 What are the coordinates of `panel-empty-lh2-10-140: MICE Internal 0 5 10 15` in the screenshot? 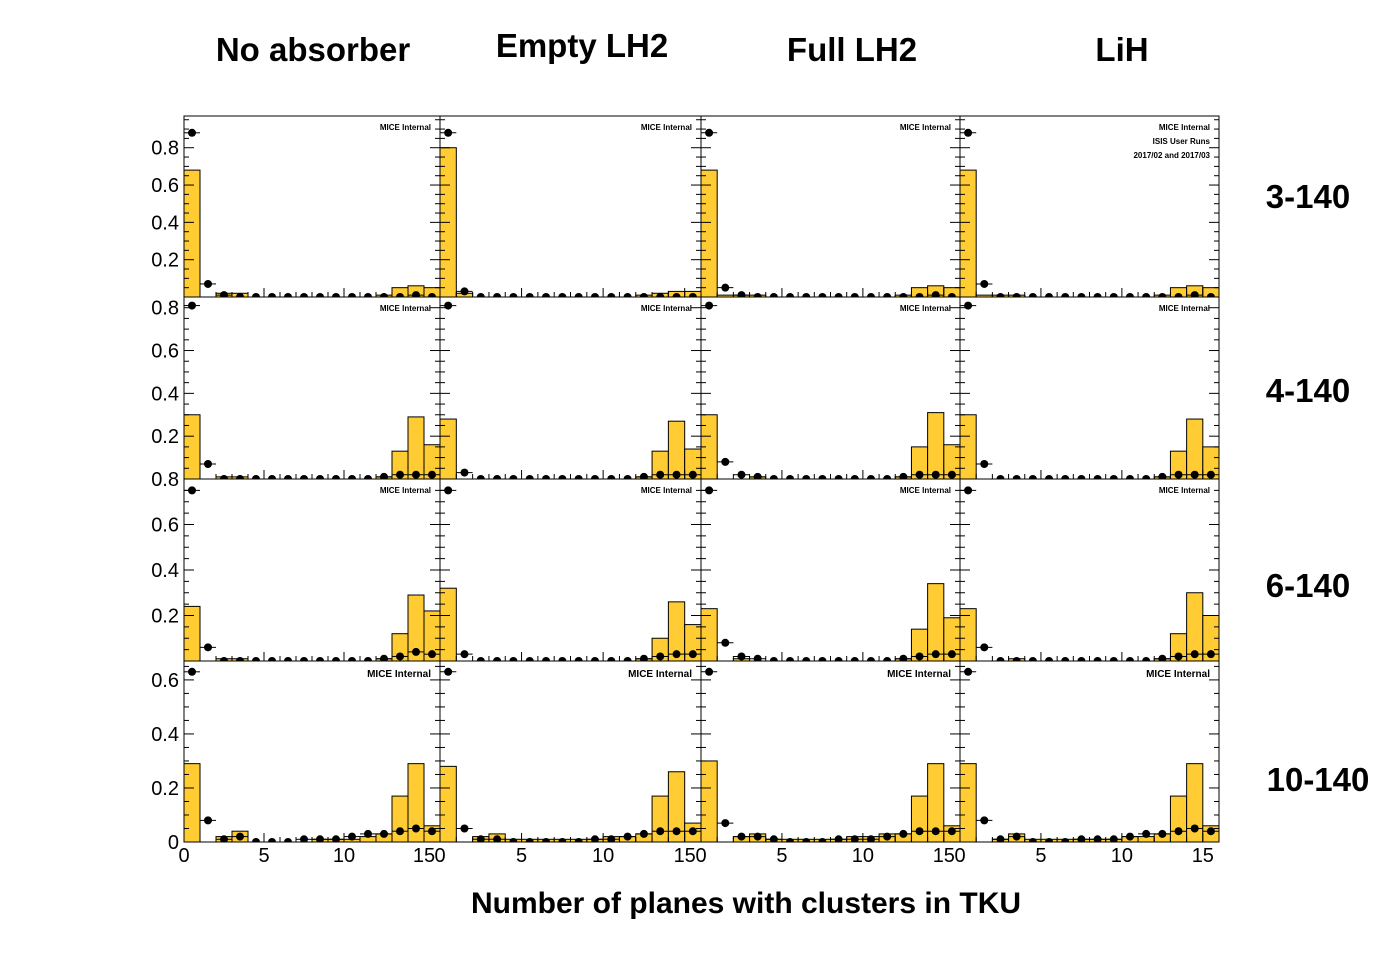 It's located at (568, 763).